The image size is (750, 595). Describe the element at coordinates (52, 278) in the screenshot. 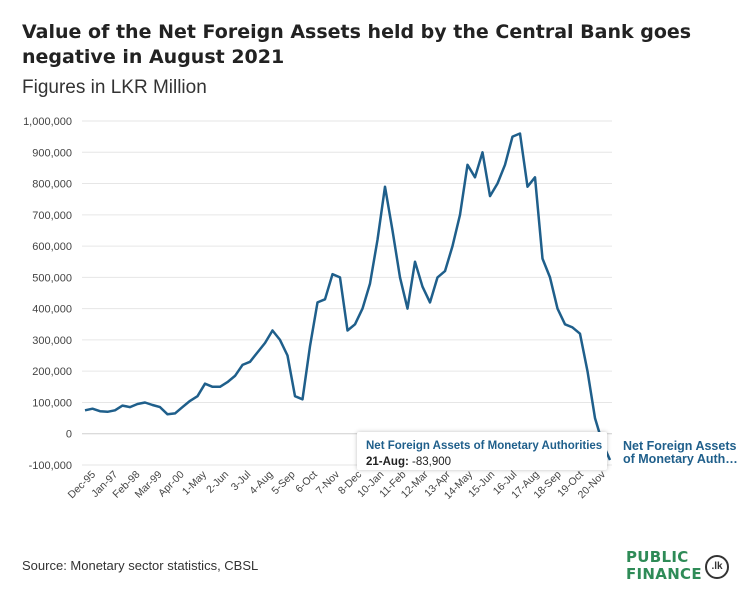

I see `y-tick-label: 500,000` at that location.